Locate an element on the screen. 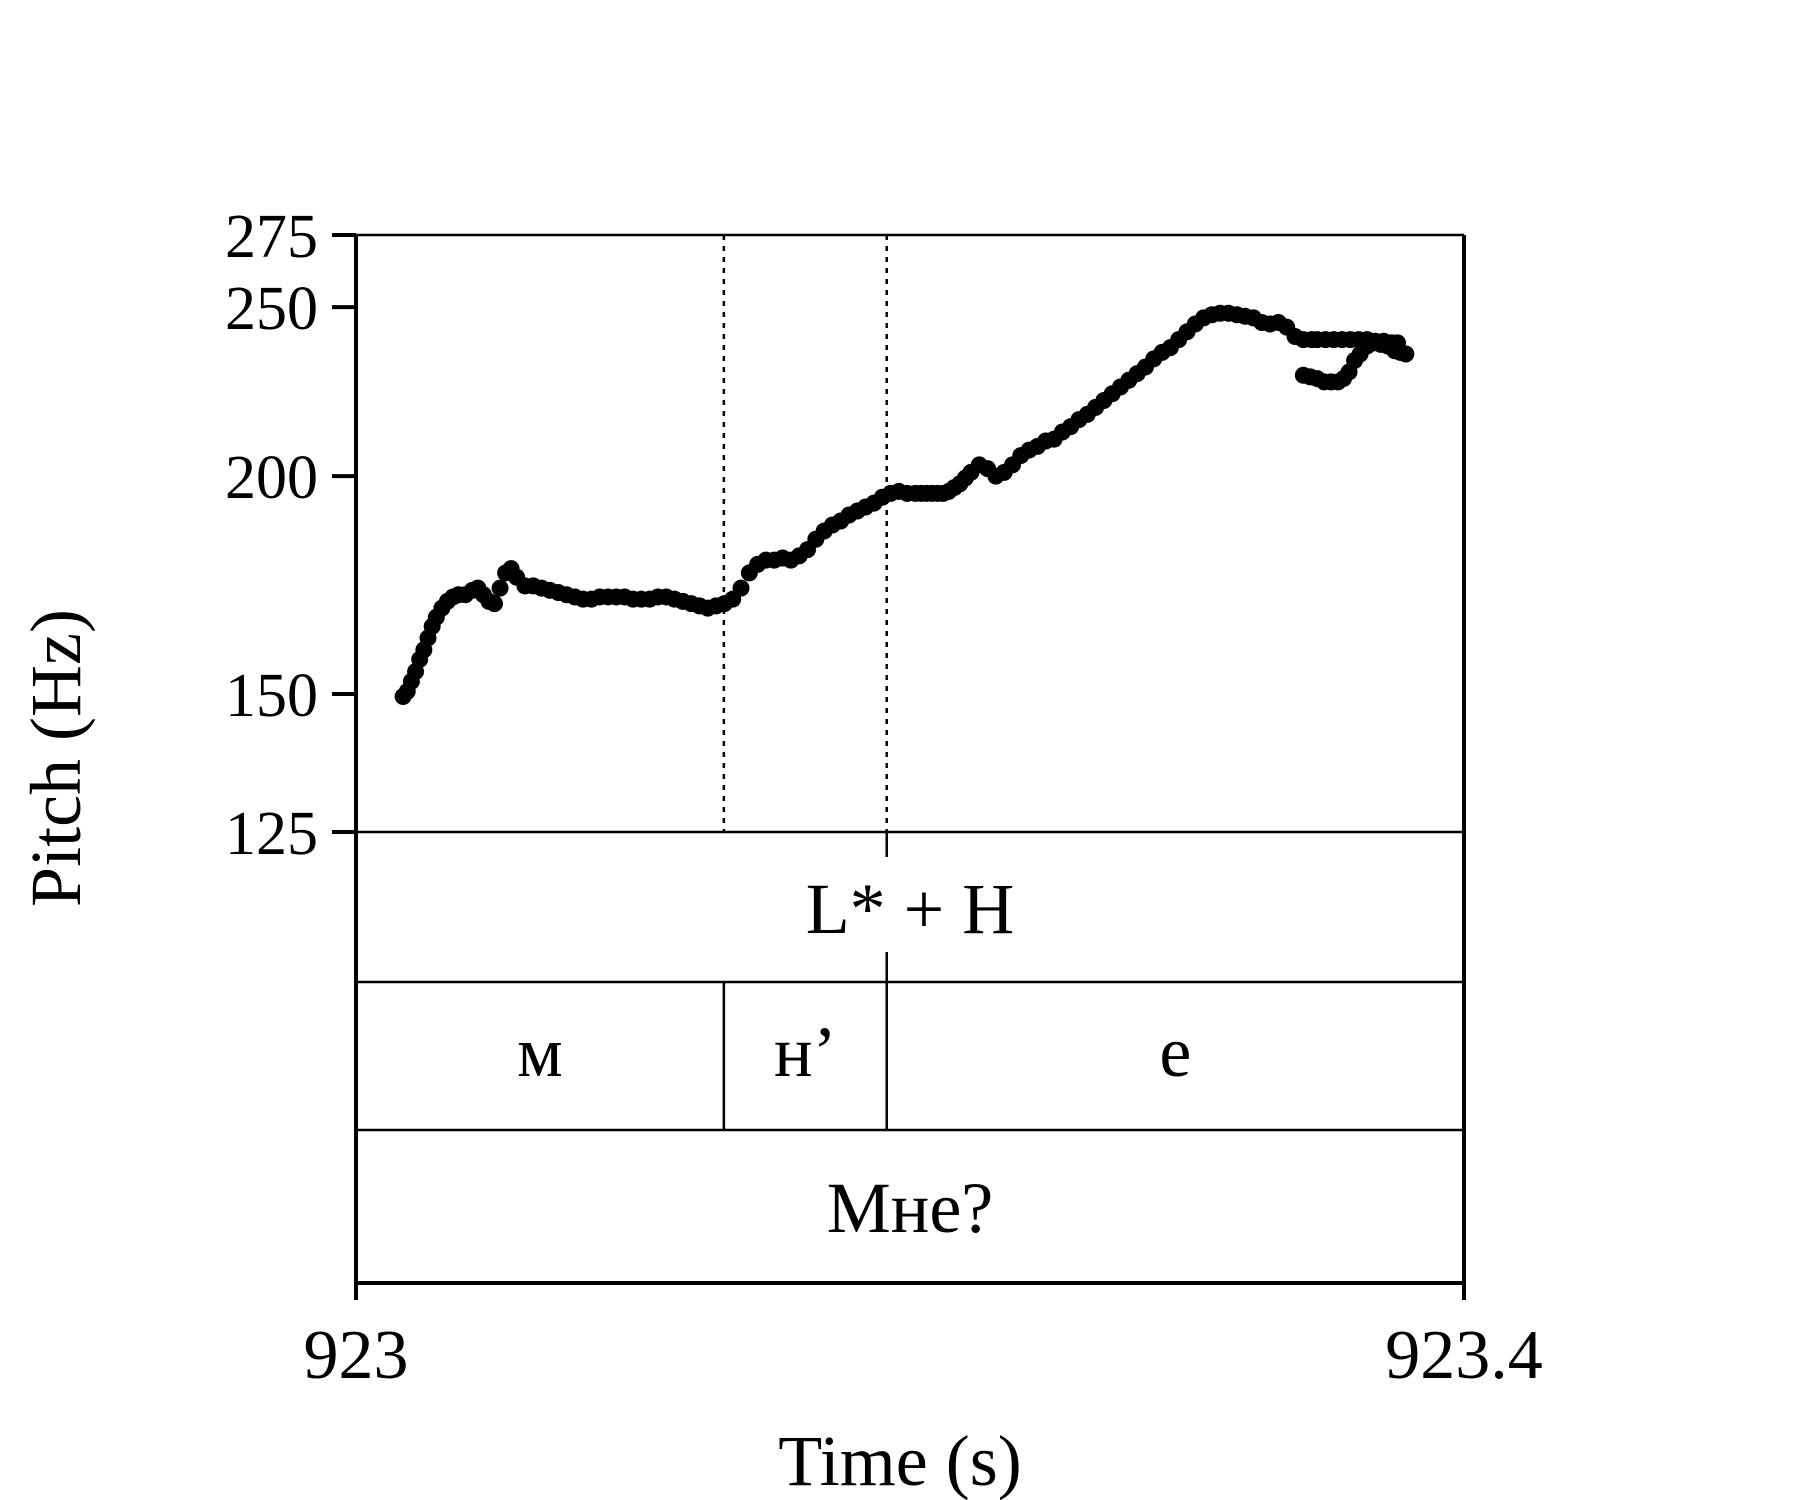  y-tick-label: 150 is located at coordinates (271, 696).